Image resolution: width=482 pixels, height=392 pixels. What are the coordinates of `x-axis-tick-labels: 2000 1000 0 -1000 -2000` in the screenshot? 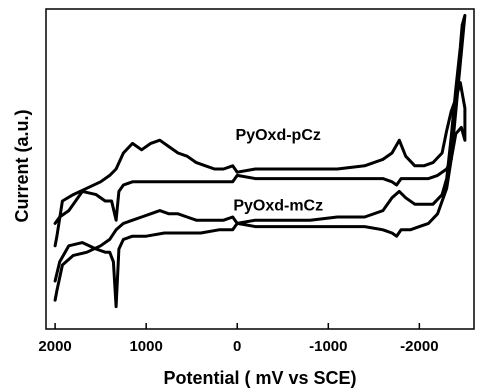 It's located at (238, 346).